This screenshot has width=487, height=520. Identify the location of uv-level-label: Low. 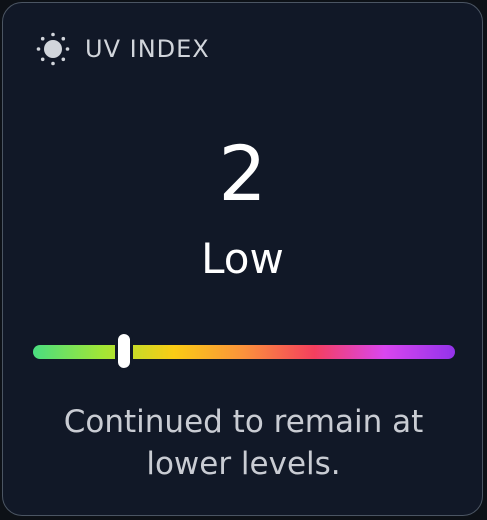
(242, 258).